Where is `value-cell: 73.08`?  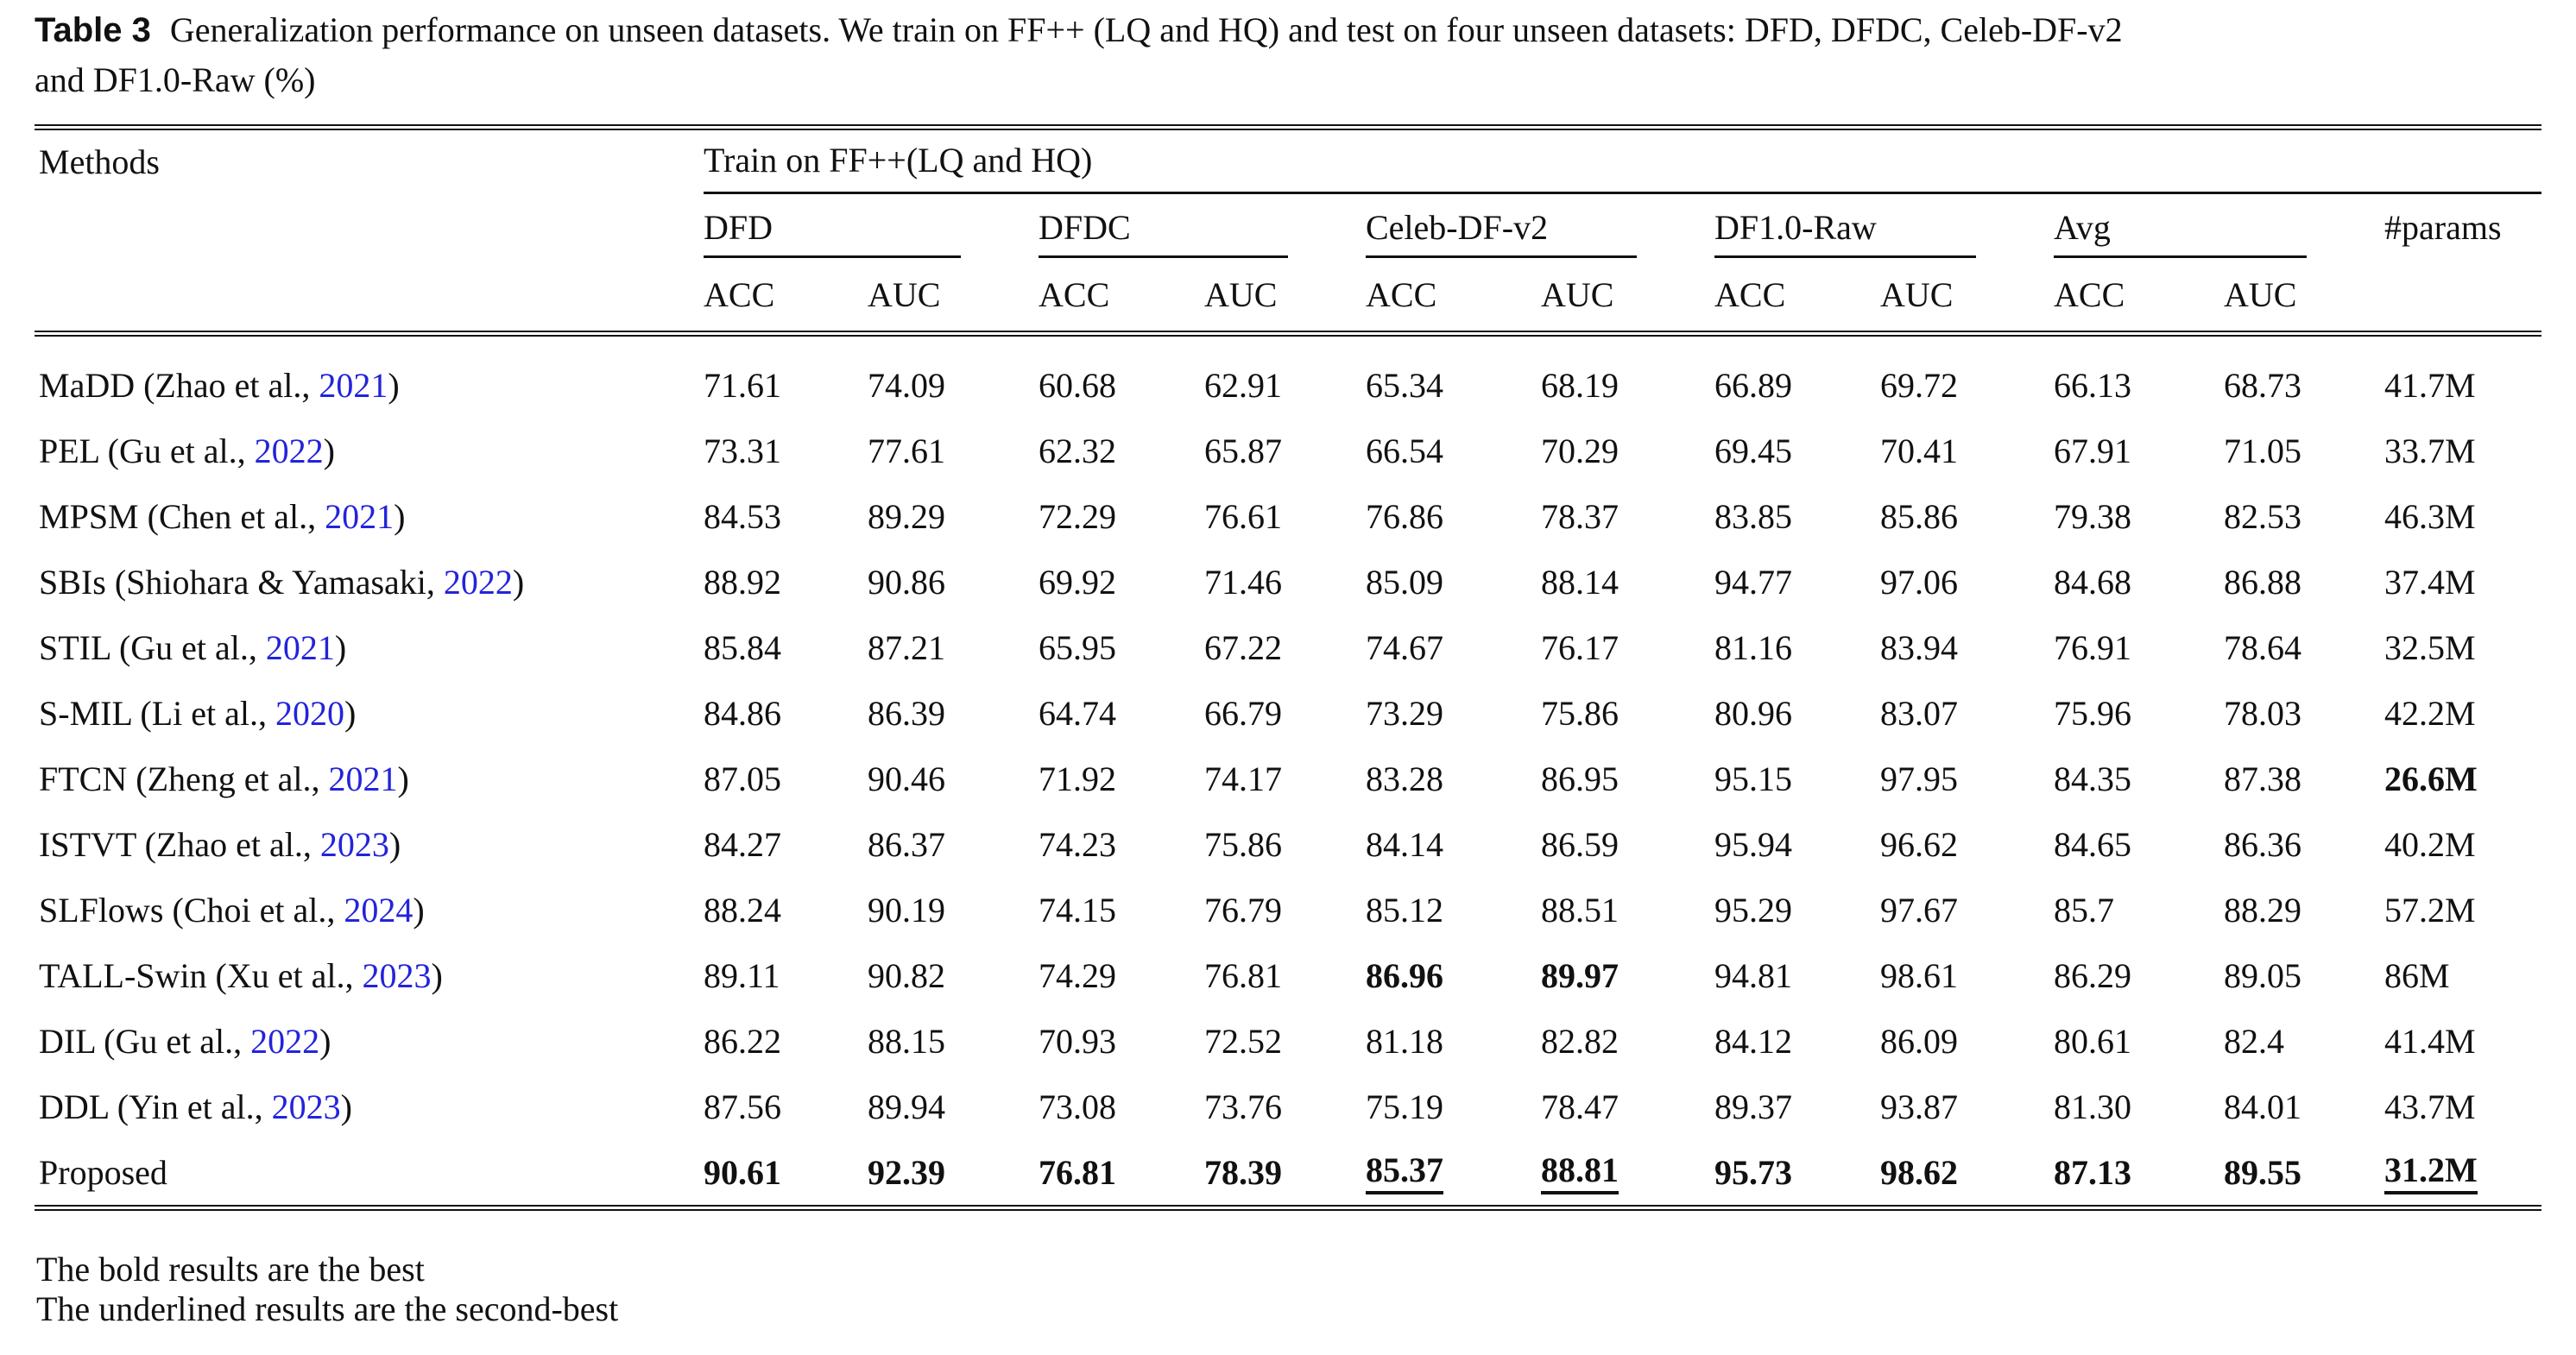 value-cell: 73.08 is located at coordinates (1077, 1106).